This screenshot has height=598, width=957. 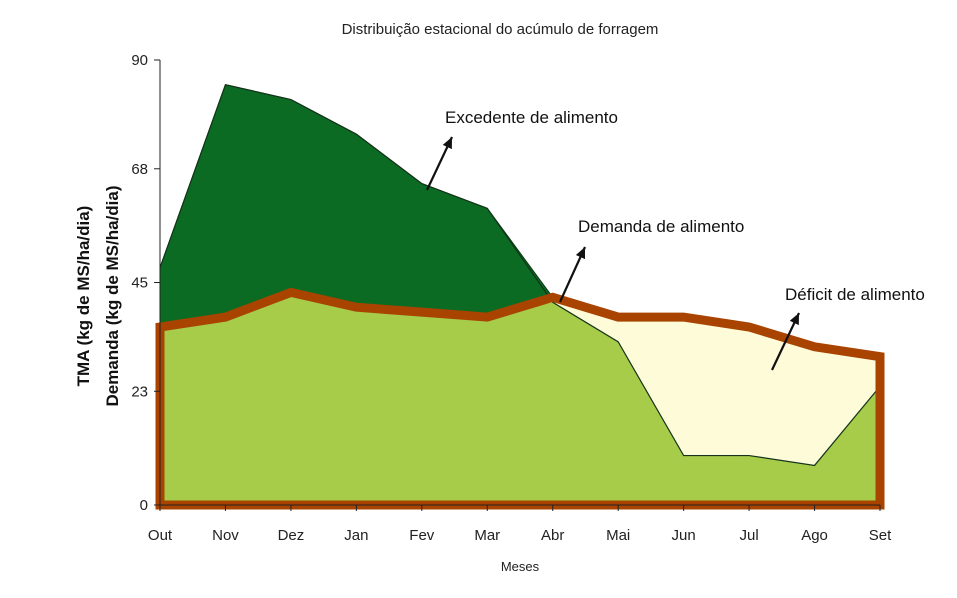 I want to click on x-axis-label: Meses, so click(x=520, y=566).